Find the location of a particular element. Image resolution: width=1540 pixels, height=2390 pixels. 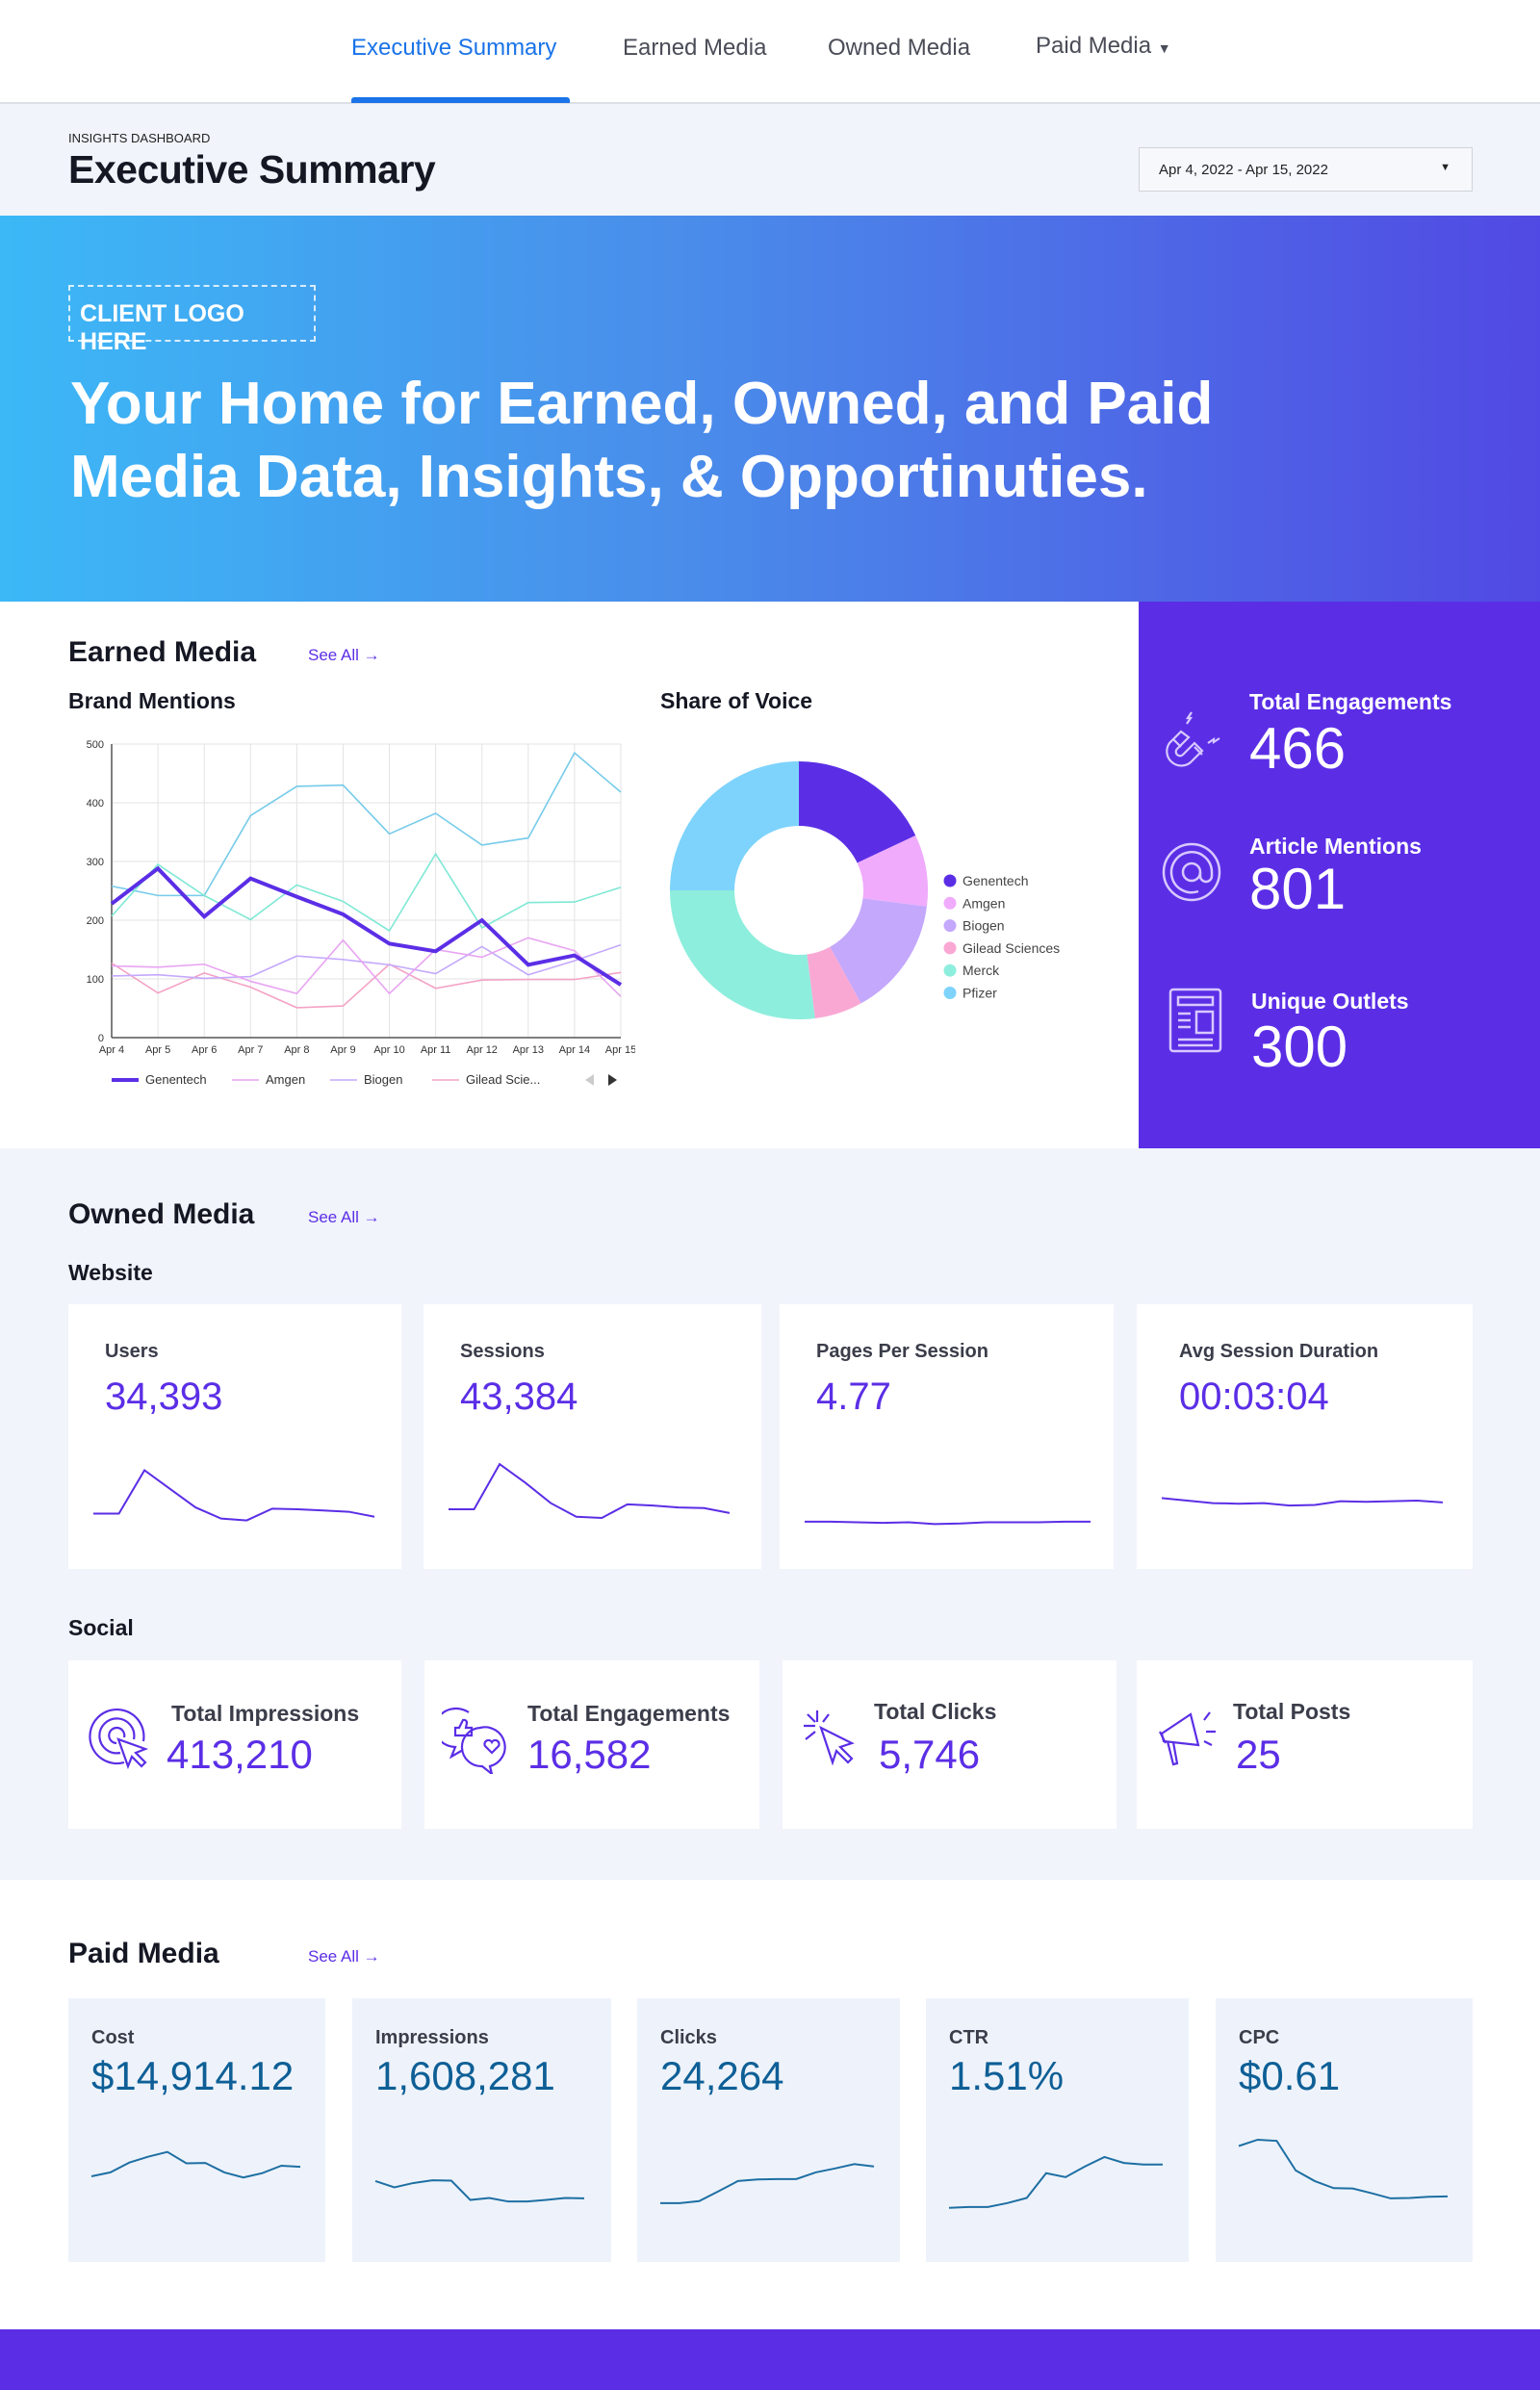

donut-slice-pfizer is located at coordinates (734, 825).